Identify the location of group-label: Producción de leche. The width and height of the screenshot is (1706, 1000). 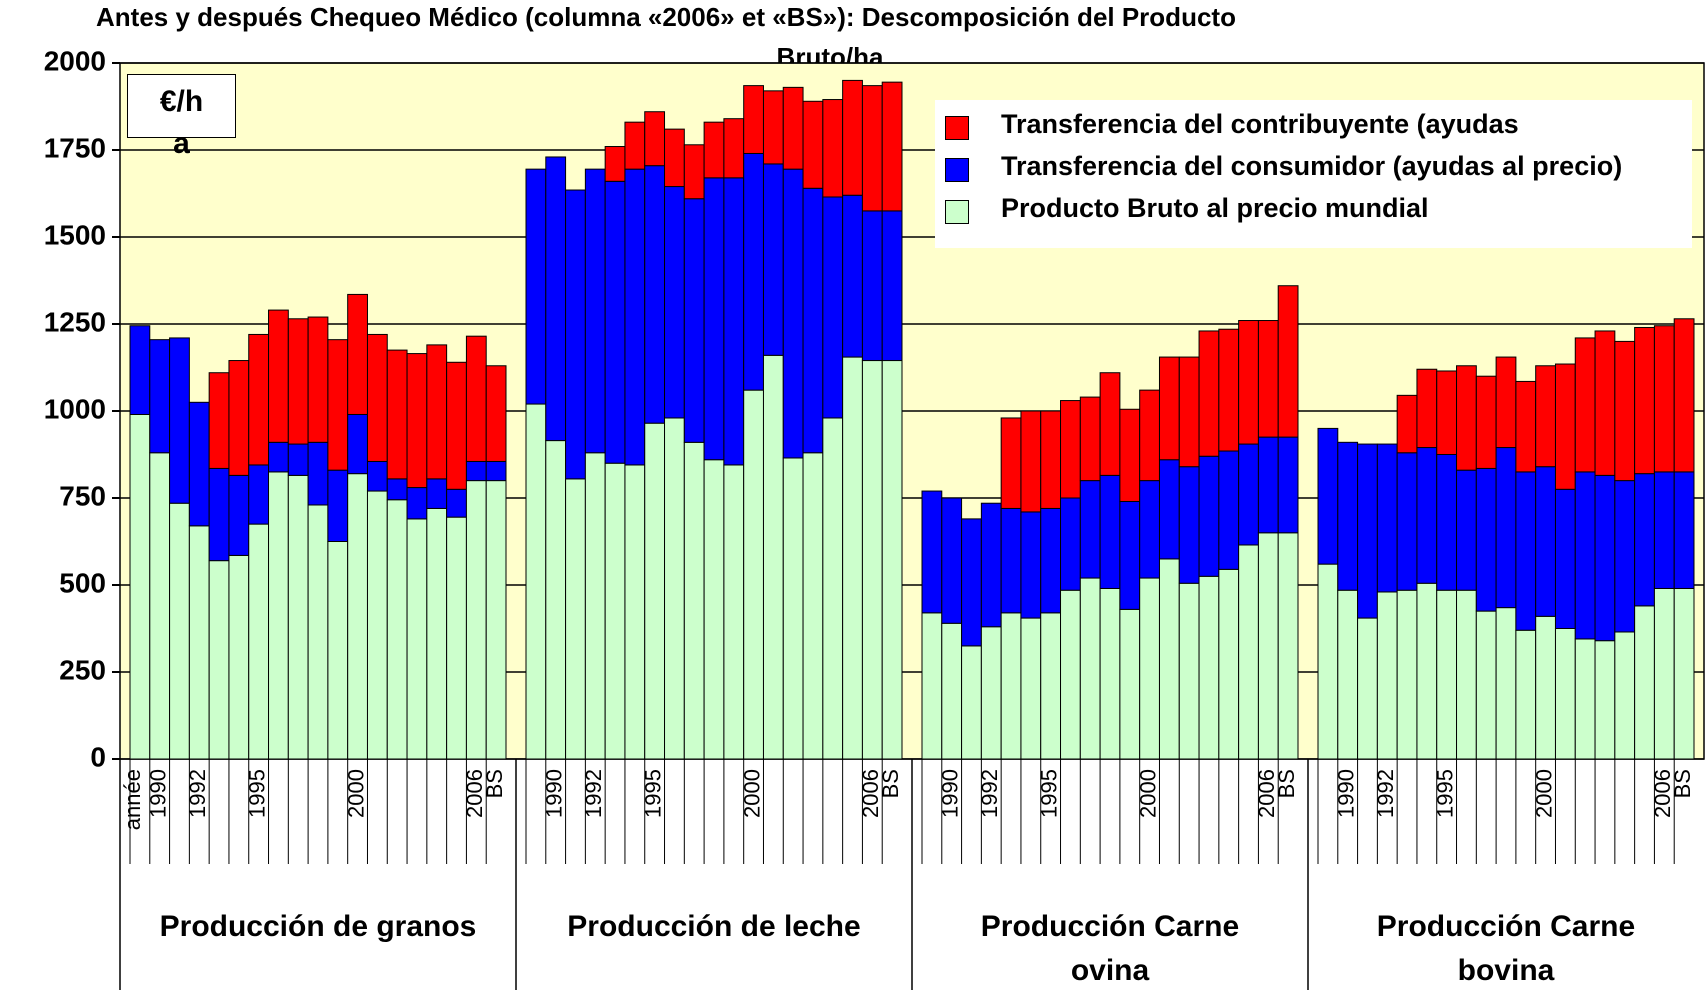
(714, 927).